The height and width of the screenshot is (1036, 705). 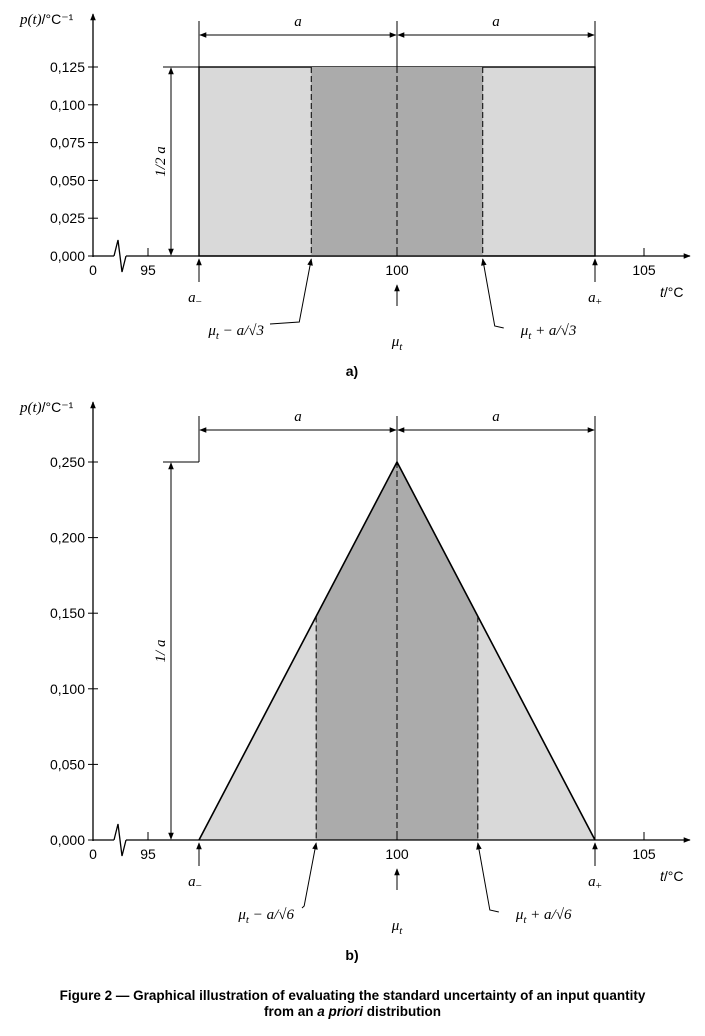 What do you see at coordinates (67, 218) in the screenshot?
I see `y-tick-label: 0,025` at bounding box center [67, 218].